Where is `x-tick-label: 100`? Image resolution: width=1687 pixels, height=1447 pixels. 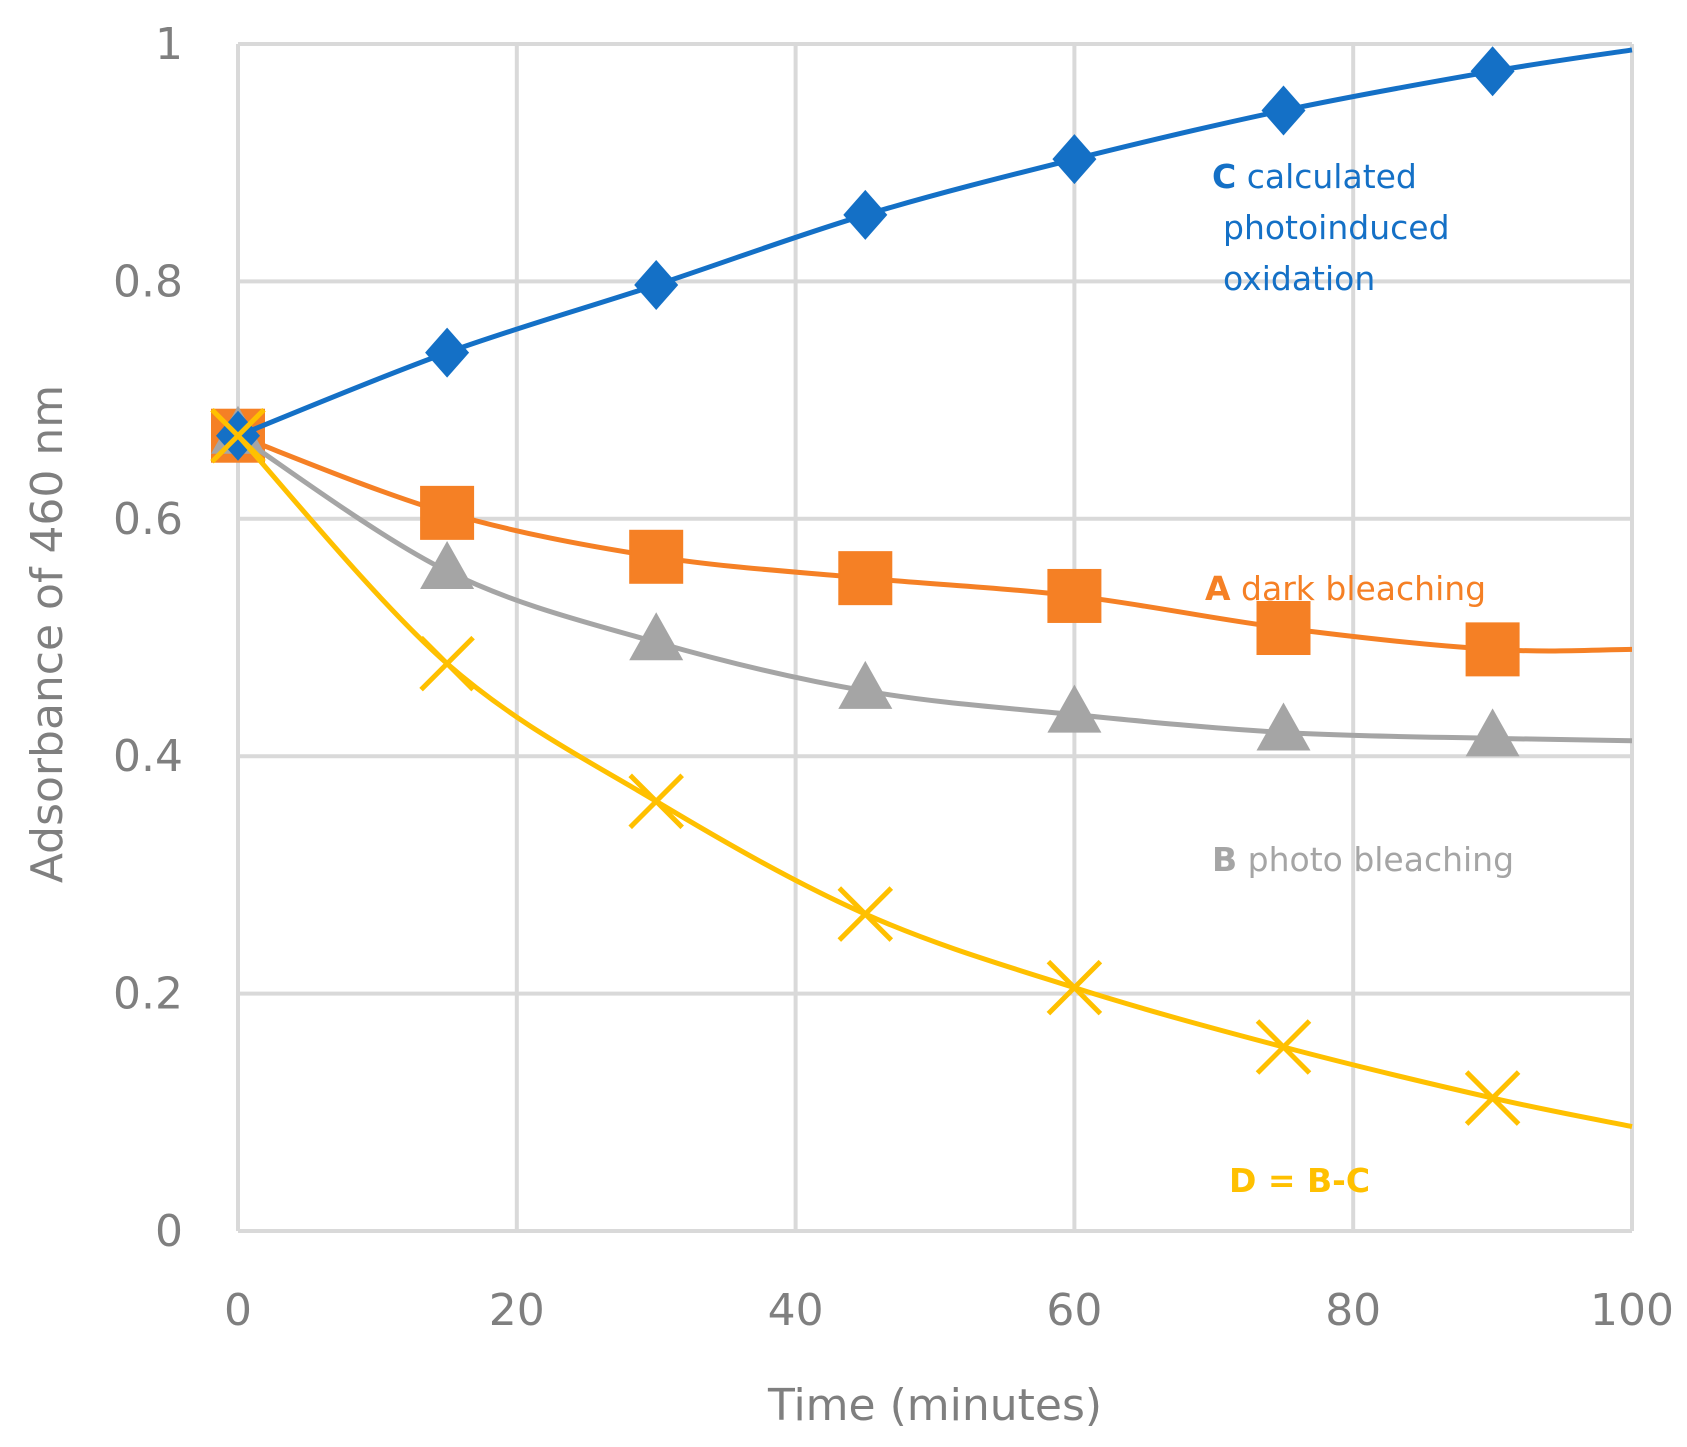 x-tick-label: 100 is located at coordinates (1632, 1310).